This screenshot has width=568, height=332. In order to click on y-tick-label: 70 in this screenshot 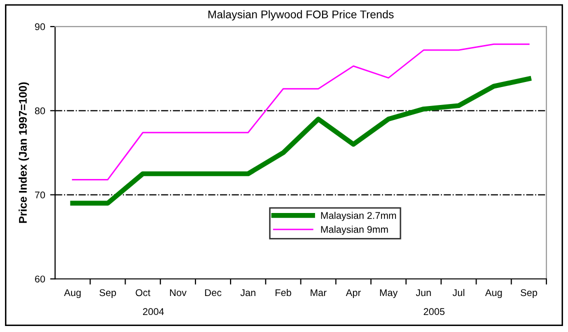, I will do `click(40, 195)`.